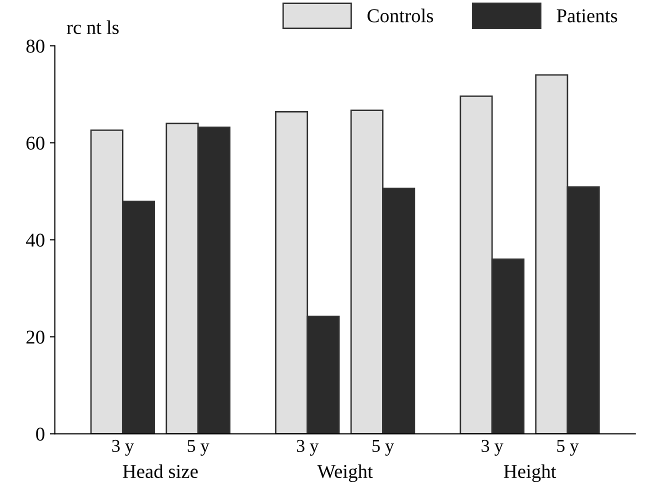 Image resolution: width=645 pixels, height=482 pixels. I want to click on y-tick-label: 20, so click(35, 337).